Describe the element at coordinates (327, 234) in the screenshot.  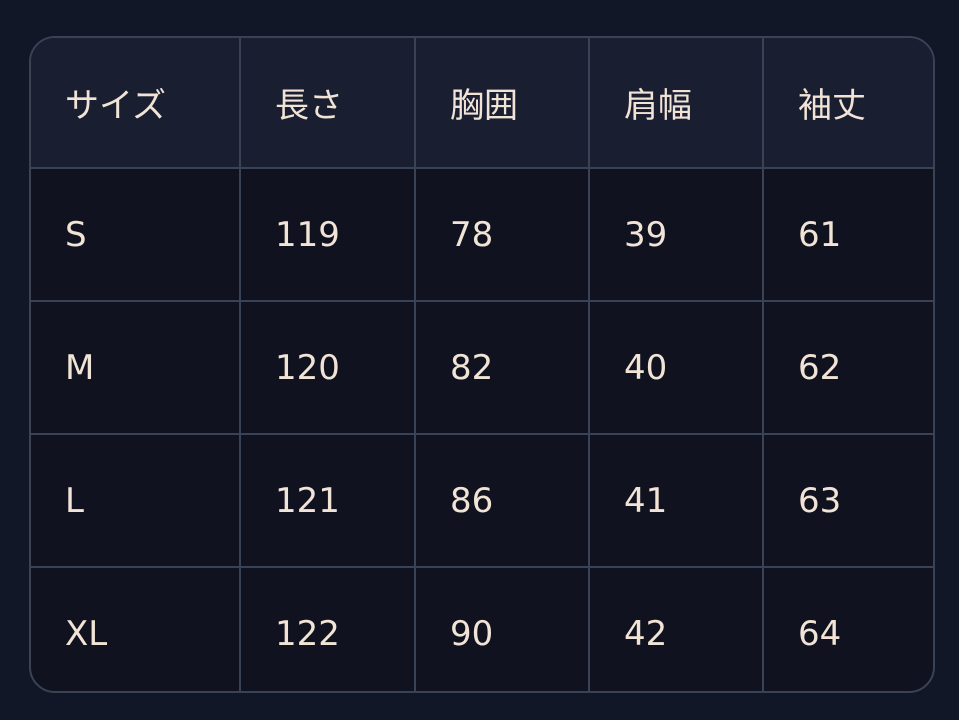
I see `table-cell: 119` at that location.